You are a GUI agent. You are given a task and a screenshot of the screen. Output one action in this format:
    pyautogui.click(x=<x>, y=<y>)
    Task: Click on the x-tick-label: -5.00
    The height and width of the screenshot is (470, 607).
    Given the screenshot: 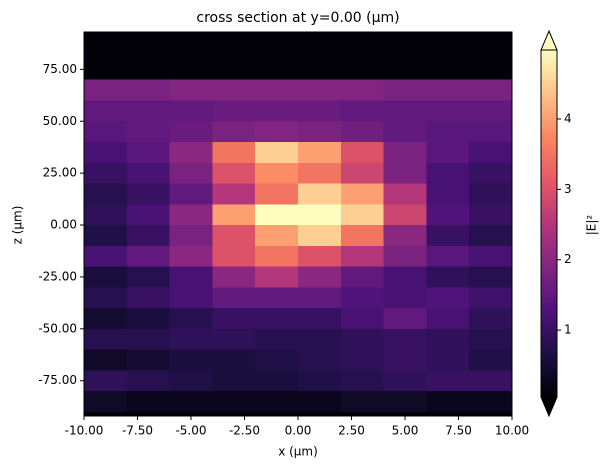 What is the action you would take?
    pyautogui.click(x=190, y=431)
    